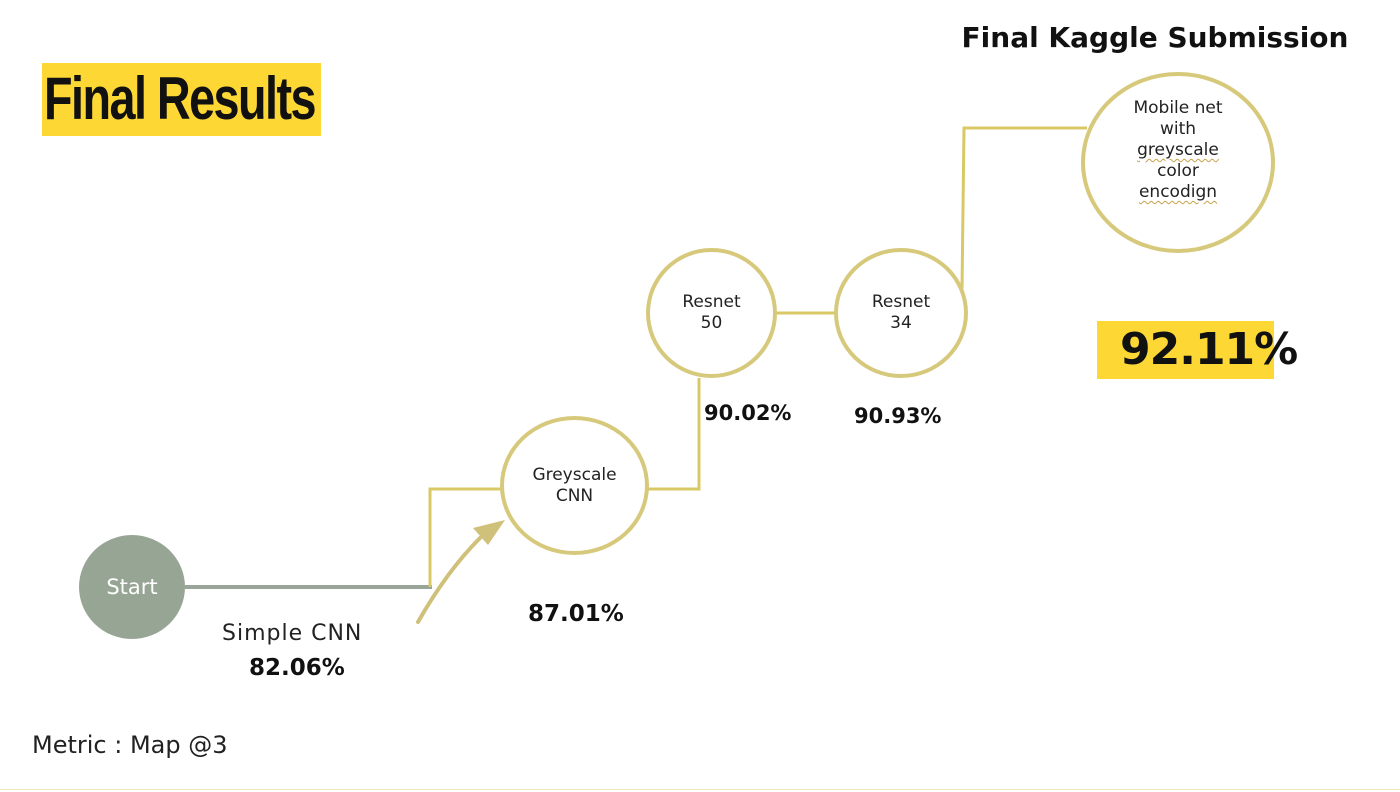 Image resolution: width=1400 pixels, height=792 pixels. What do you see at coordinates (711, 323) in the screenshot?
I see `resnet50-label-2: 50` at bounding box center [711, 323].